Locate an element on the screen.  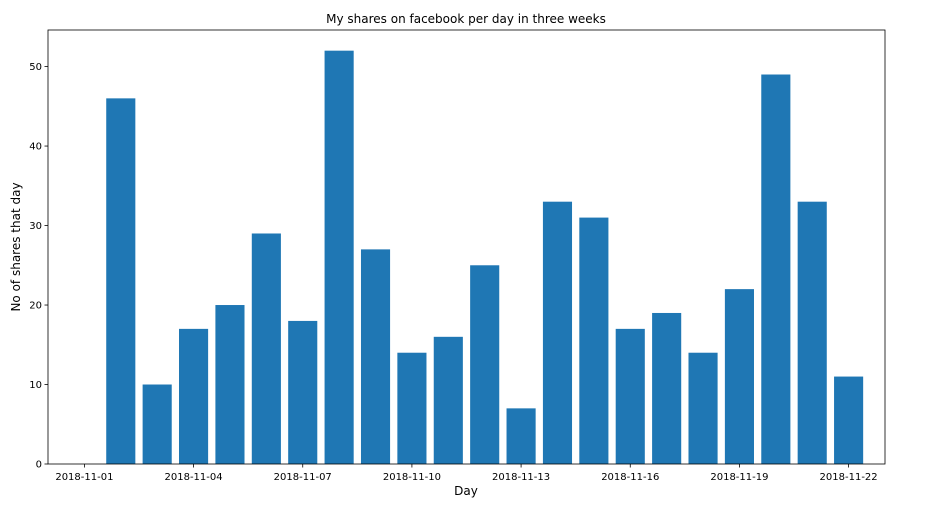
y-tick-label: 30 is located at coordinates (35, 226).